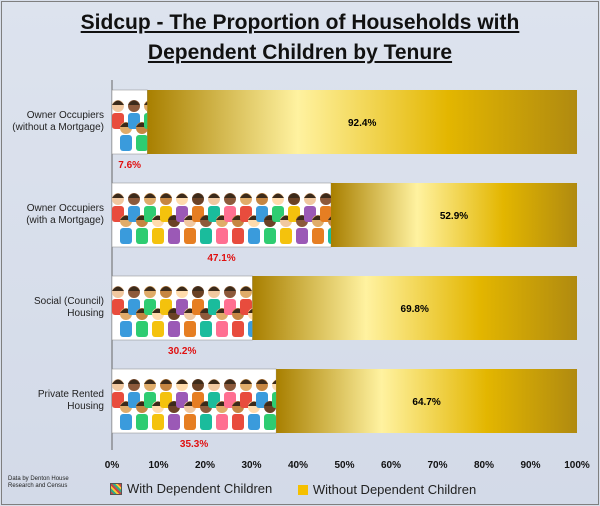  I want to click on x-tick-label: 20%, so click(205, 465).